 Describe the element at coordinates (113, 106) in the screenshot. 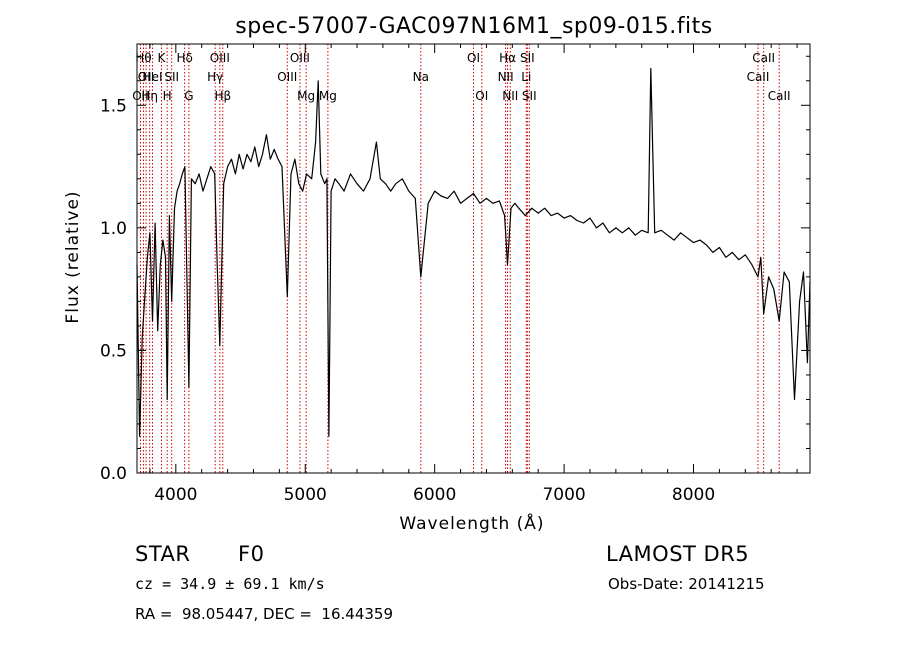

I see `y-tick-label: 1.5` at that location.